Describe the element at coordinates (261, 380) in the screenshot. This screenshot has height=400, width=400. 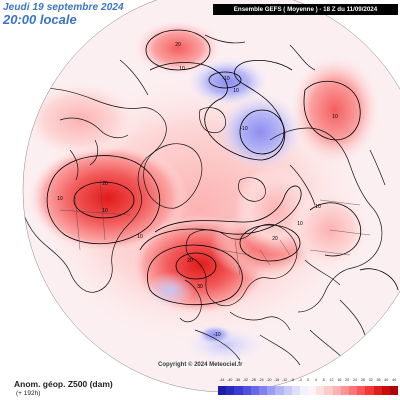
I see `colorbar-tick-label: -24` at that location.